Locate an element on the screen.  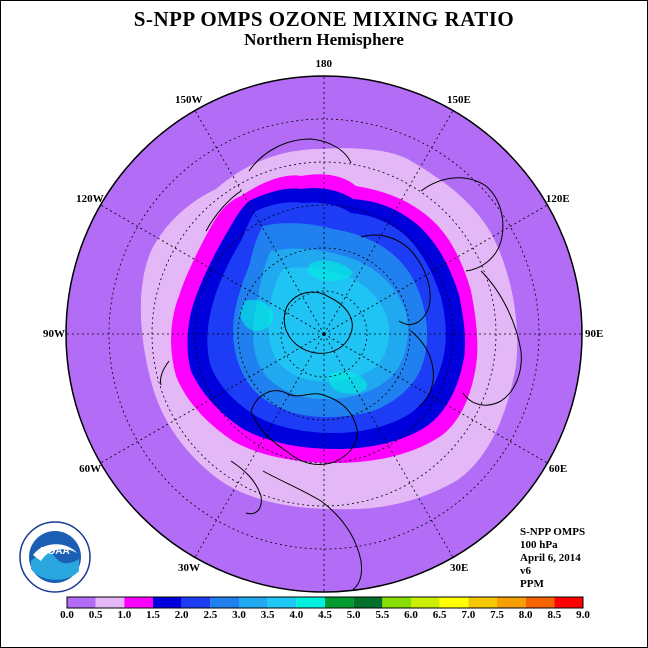
longitude-label: 150E is located at coordinates (459, 100).